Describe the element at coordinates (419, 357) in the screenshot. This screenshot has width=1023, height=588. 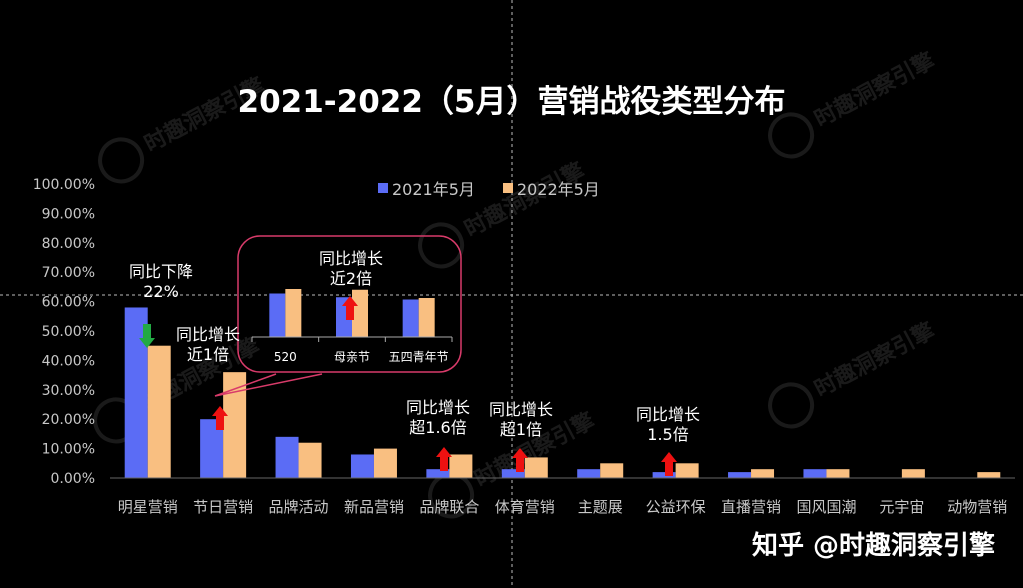
I see `inset-x-tick-label: 五四青年节` at that location.